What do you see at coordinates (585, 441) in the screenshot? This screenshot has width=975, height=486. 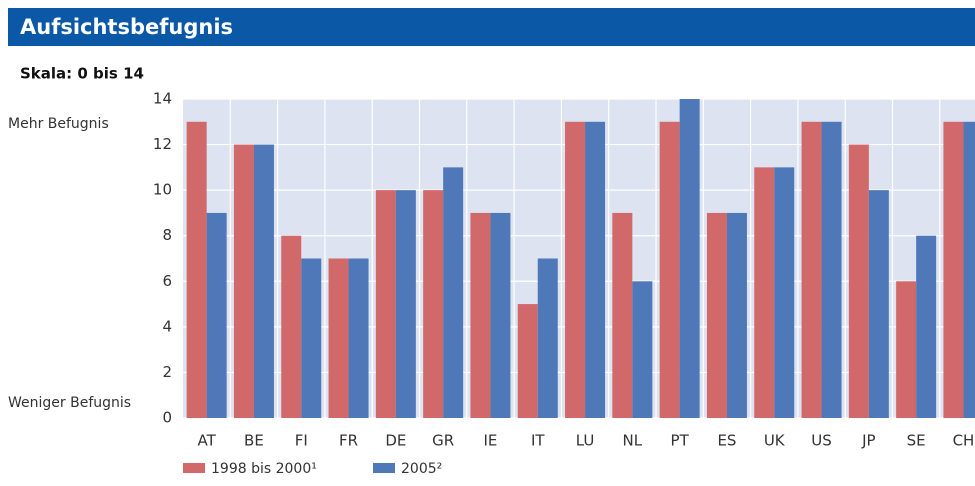 I see `x-tick-label: LU` at bounding box center [585, 441].